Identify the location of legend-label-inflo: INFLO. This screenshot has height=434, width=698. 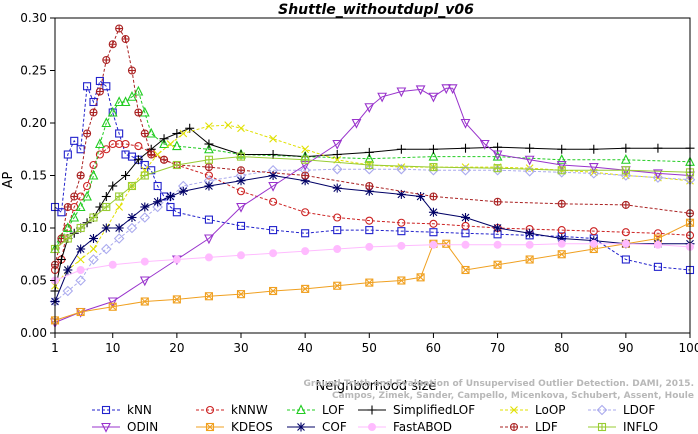
(640, 427).